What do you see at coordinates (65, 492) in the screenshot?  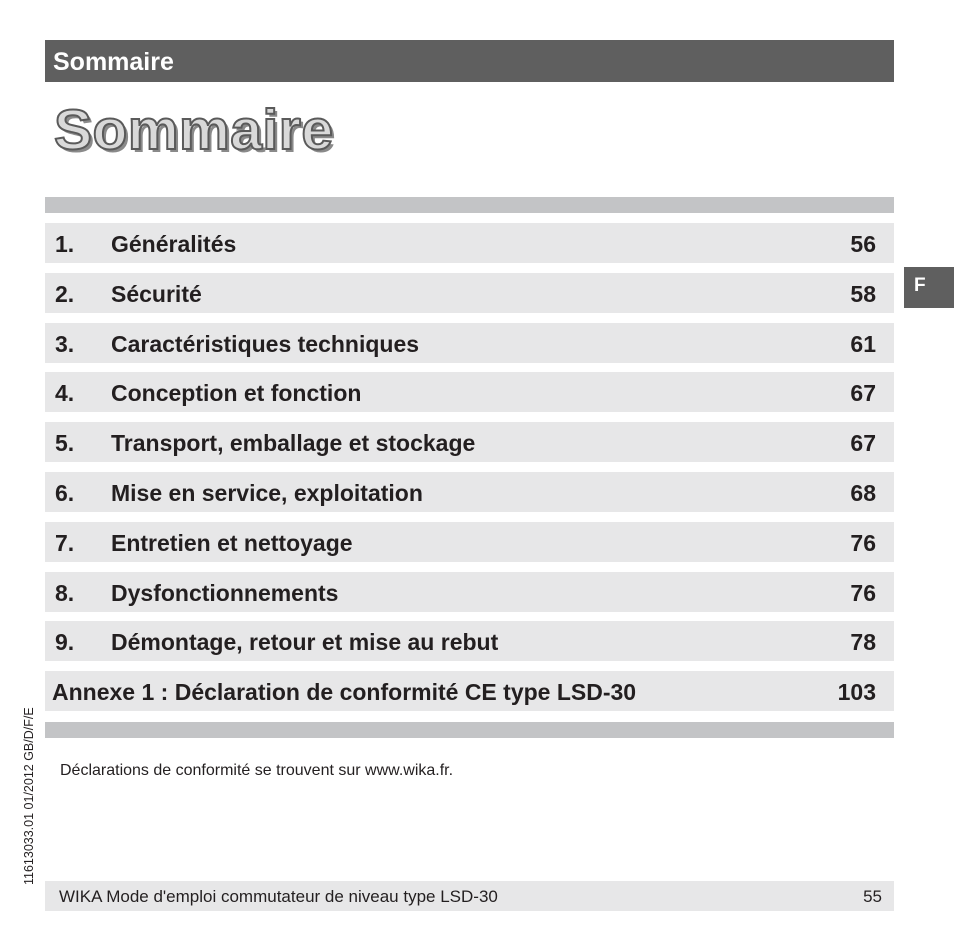 I see `toc-item-number: 6.` at bounding box center [65, 492].